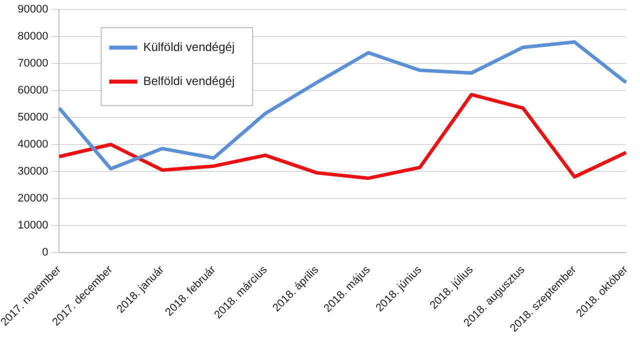 The width and height of the screenshot is (640, 342). I want to click on y-tick-label: 0, so click(45, 252).